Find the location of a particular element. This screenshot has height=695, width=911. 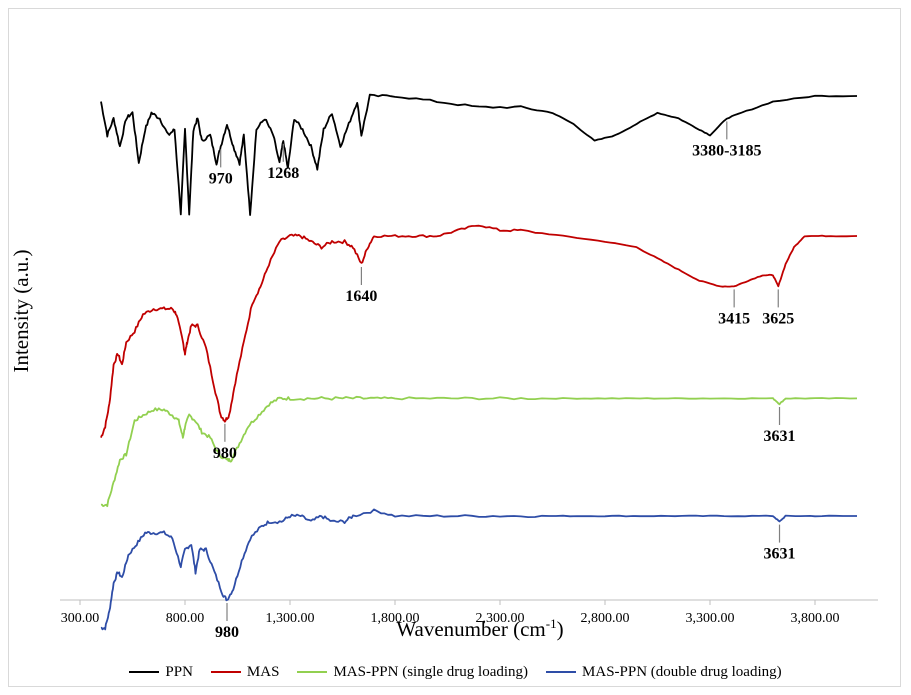

x-tick-label: 3,800.00 is located at coordinates (815, 618).